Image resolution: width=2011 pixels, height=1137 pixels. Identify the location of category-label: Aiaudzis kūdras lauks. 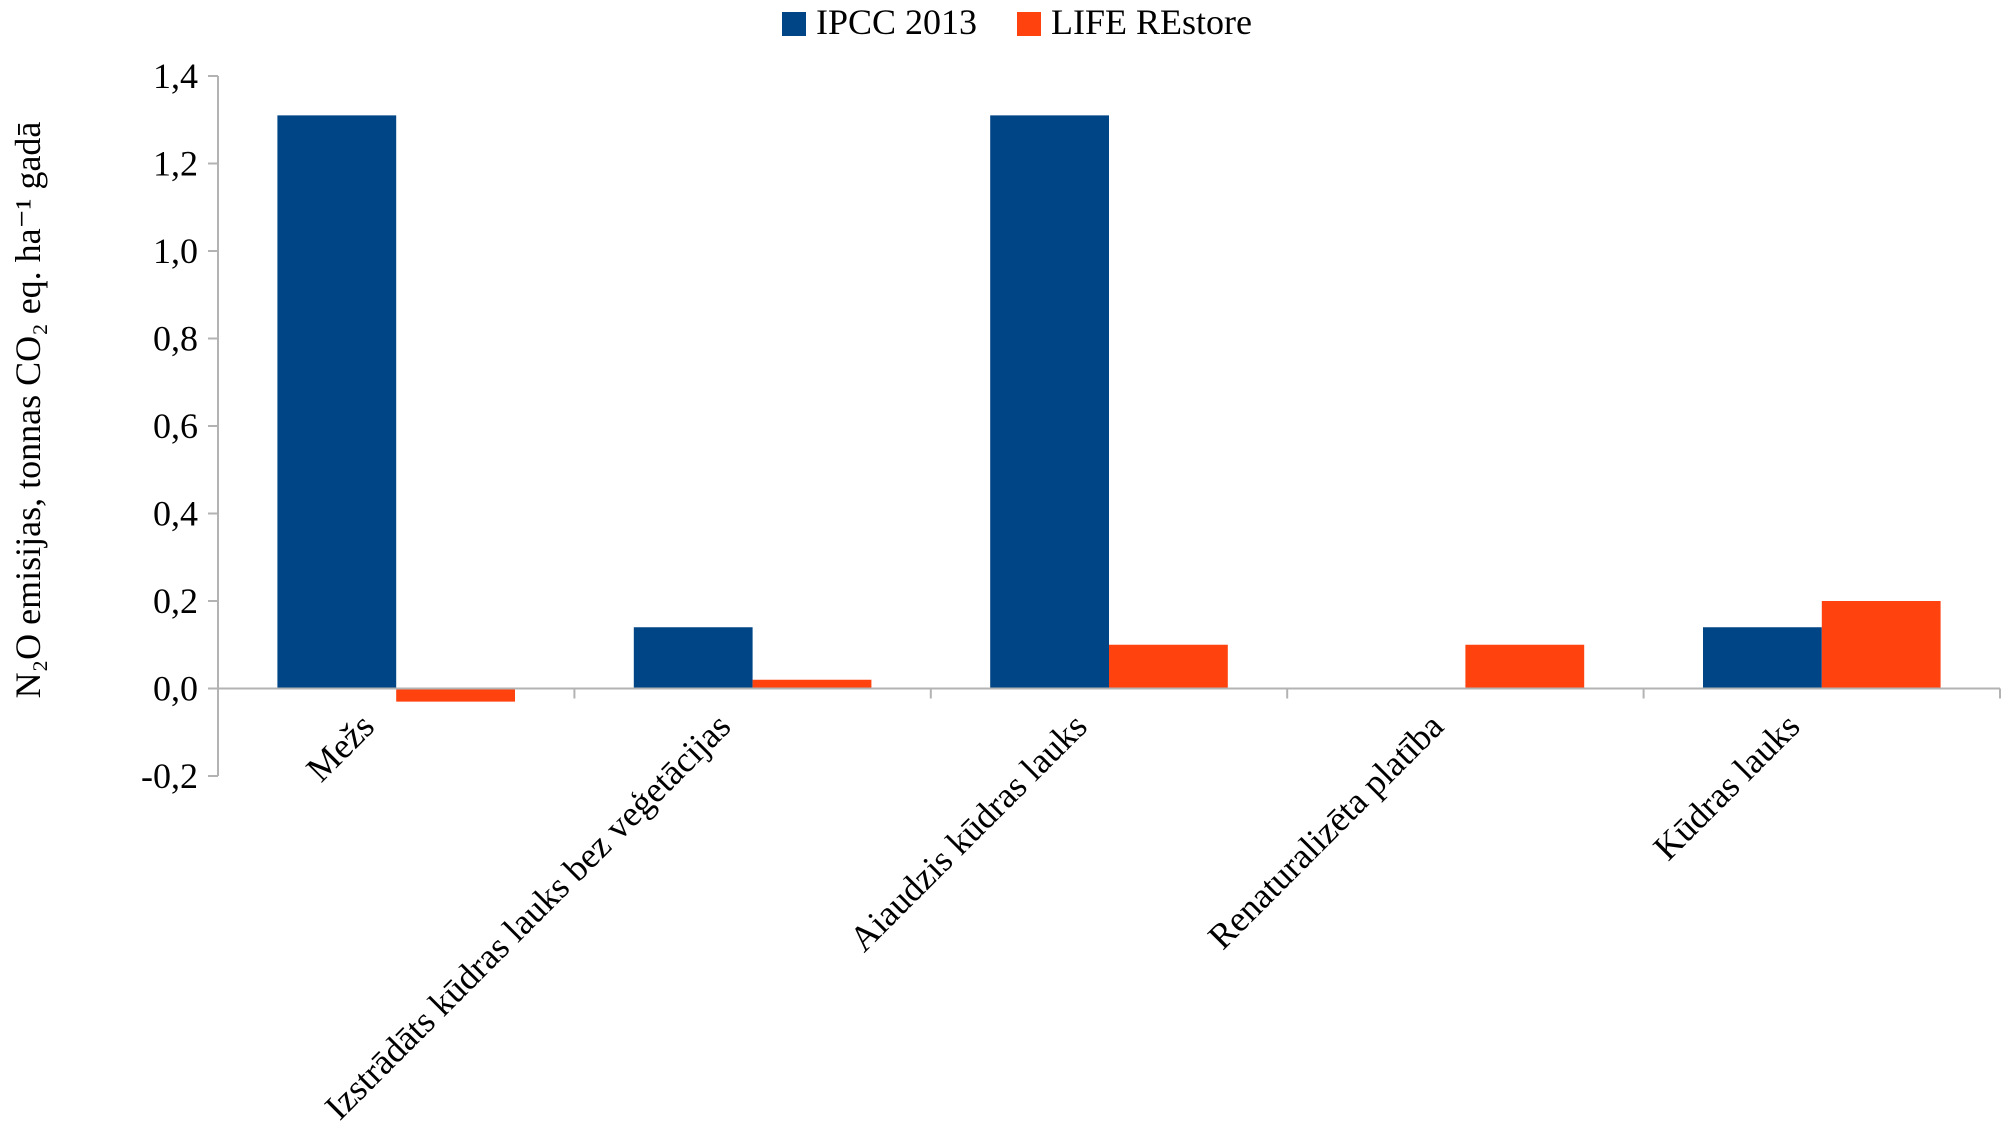
(968, 832).